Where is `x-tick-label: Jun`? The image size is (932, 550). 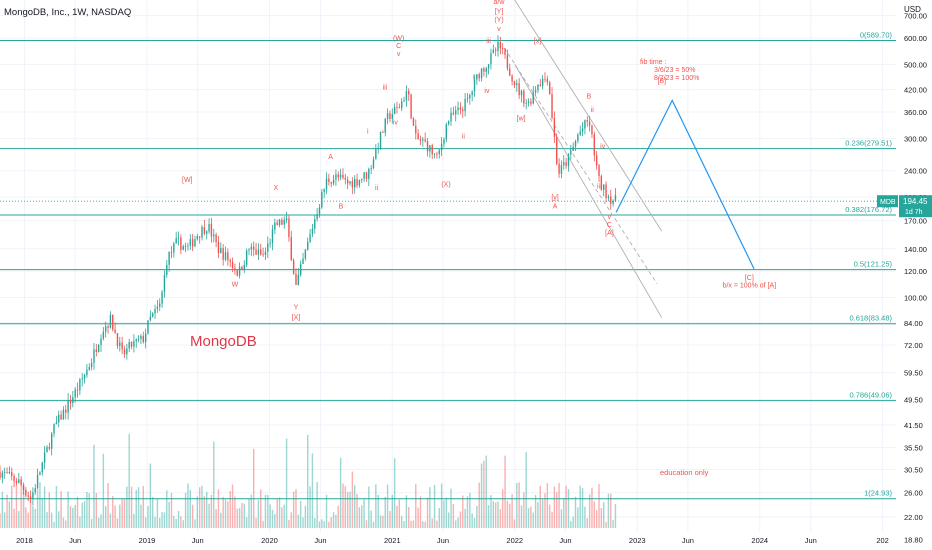 x-tick-label: Jun is located at coordinates (320, 540).